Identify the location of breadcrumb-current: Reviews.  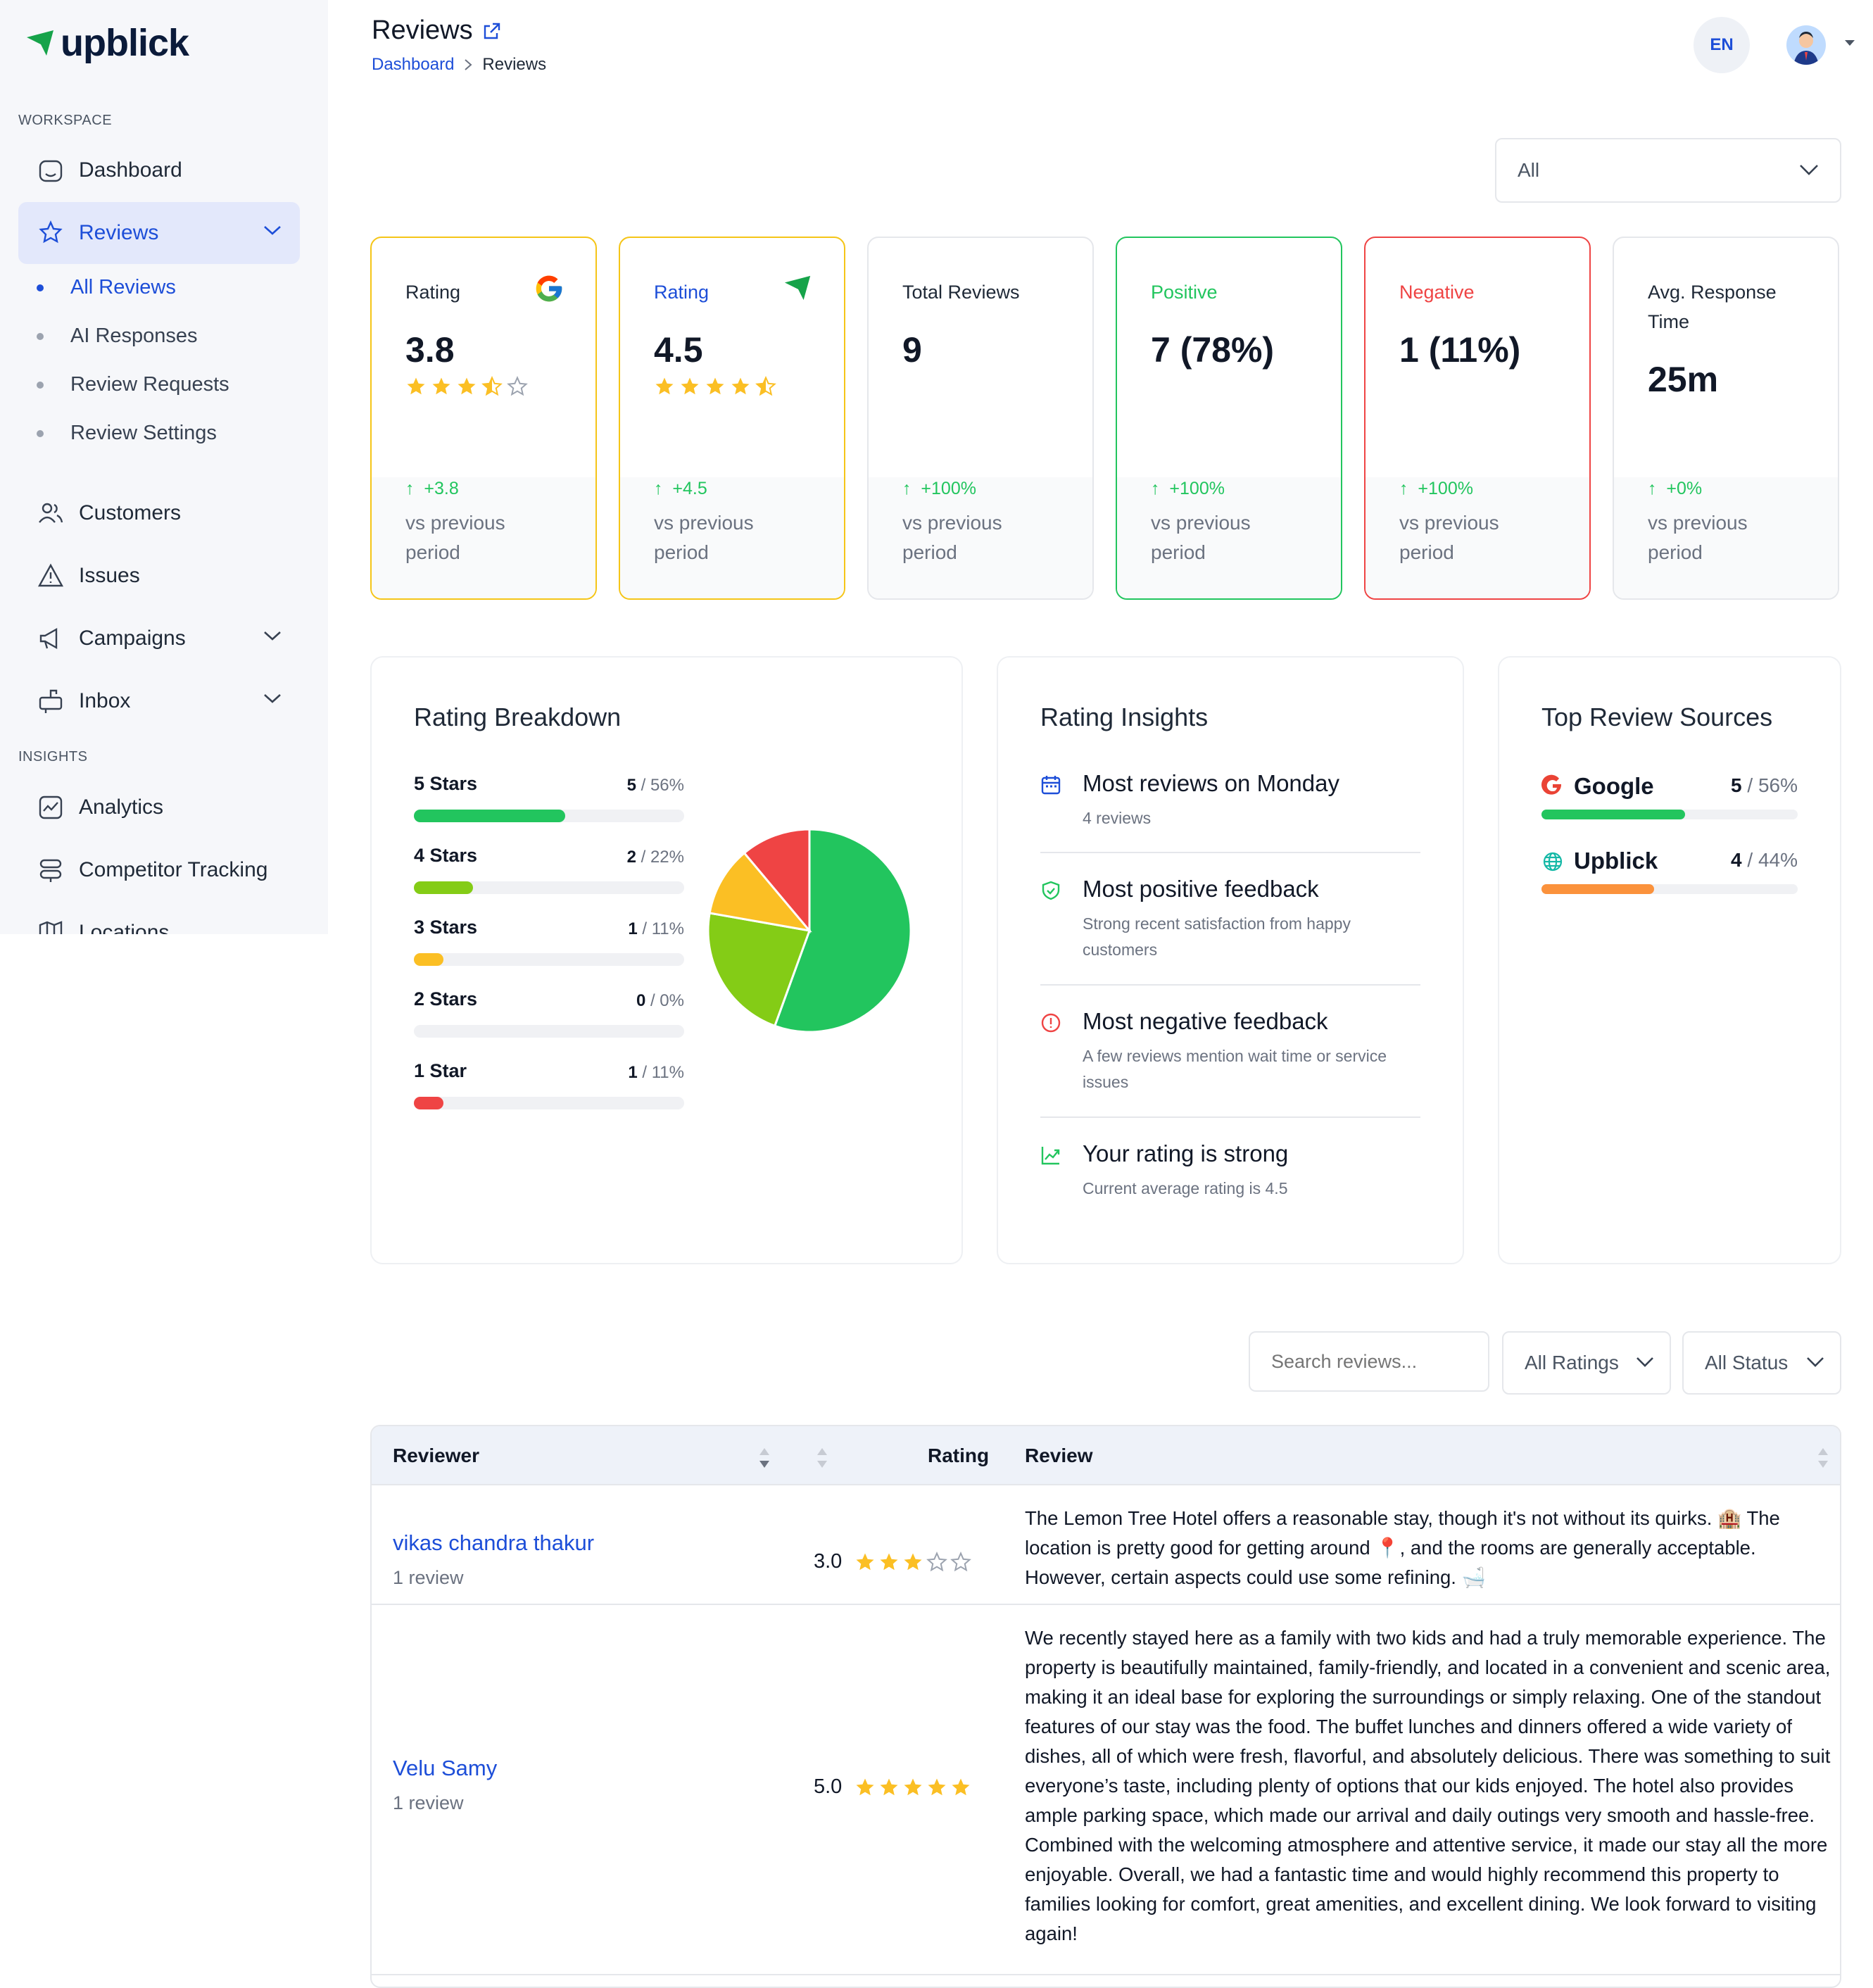
(515, 64).